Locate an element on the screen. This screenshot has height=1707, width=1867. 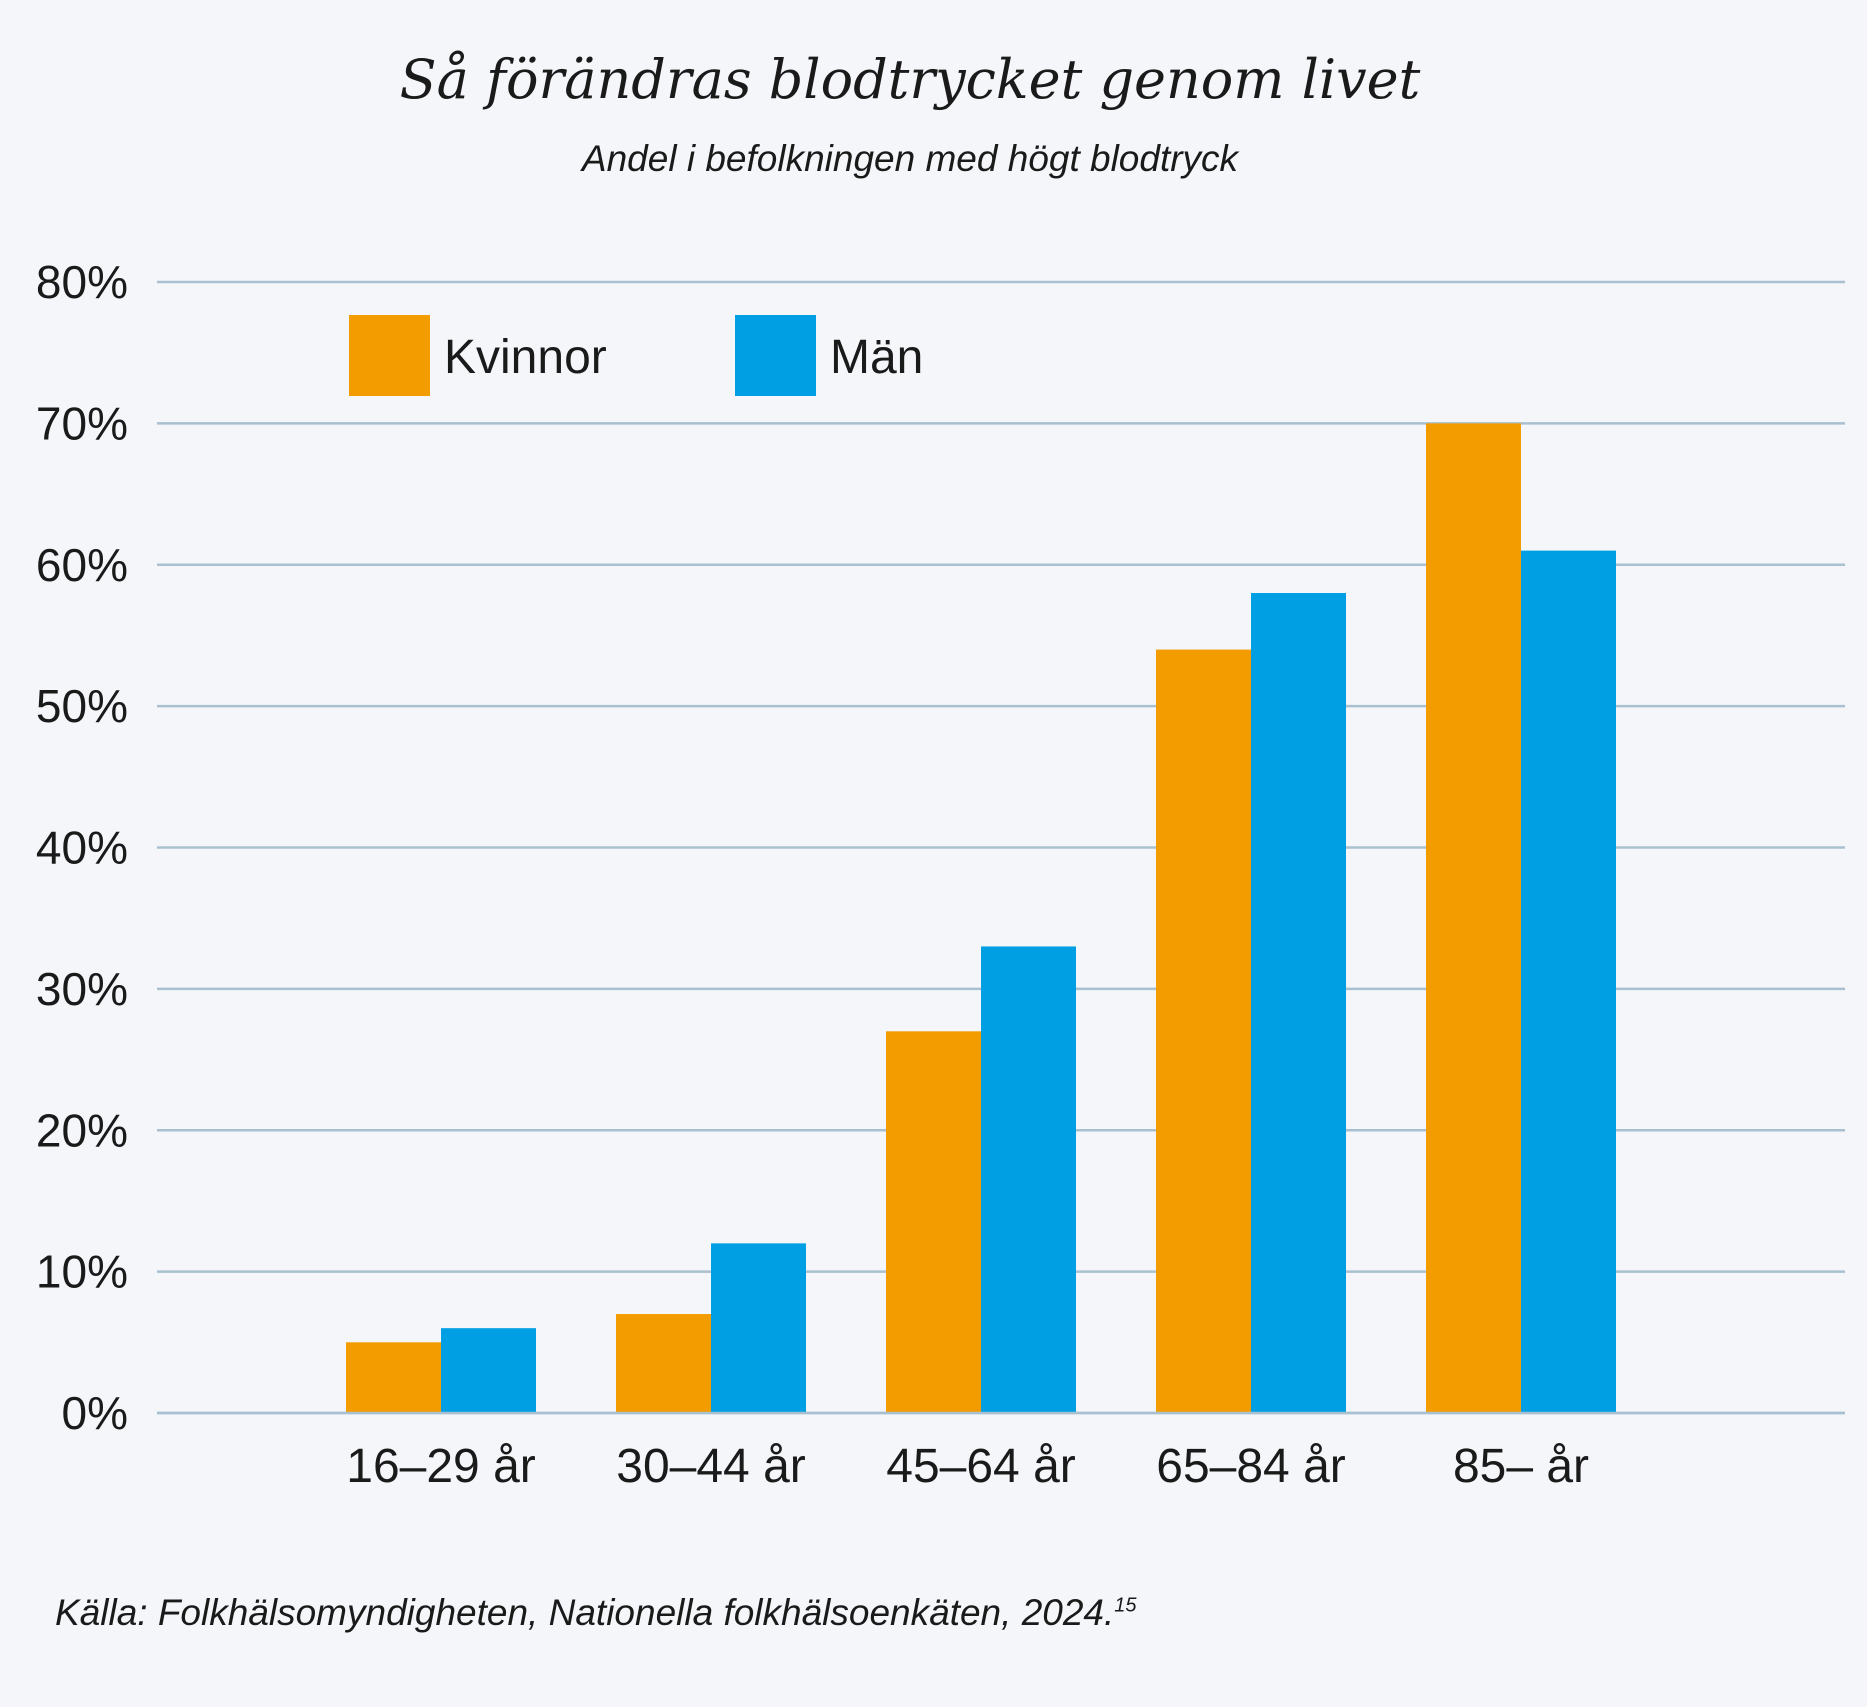
x-tick-label: 30–44 år is located at coordinates (711, 1466).